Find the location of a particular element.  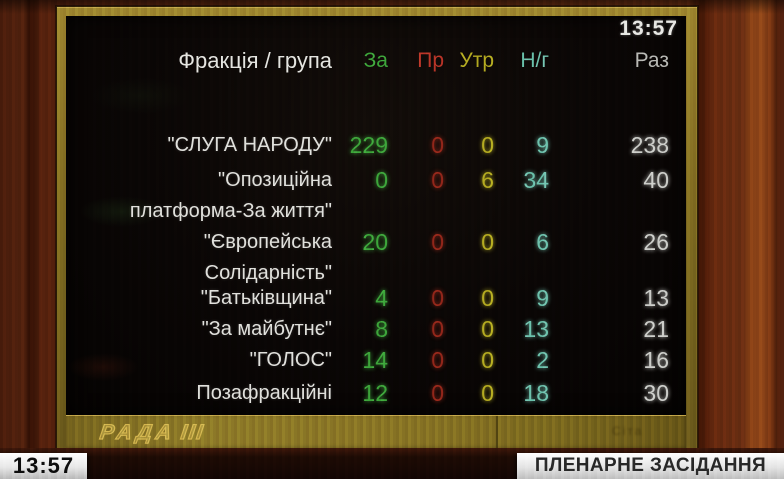

faction-name: "За майбутнє" is located at coordinates (266, 329).